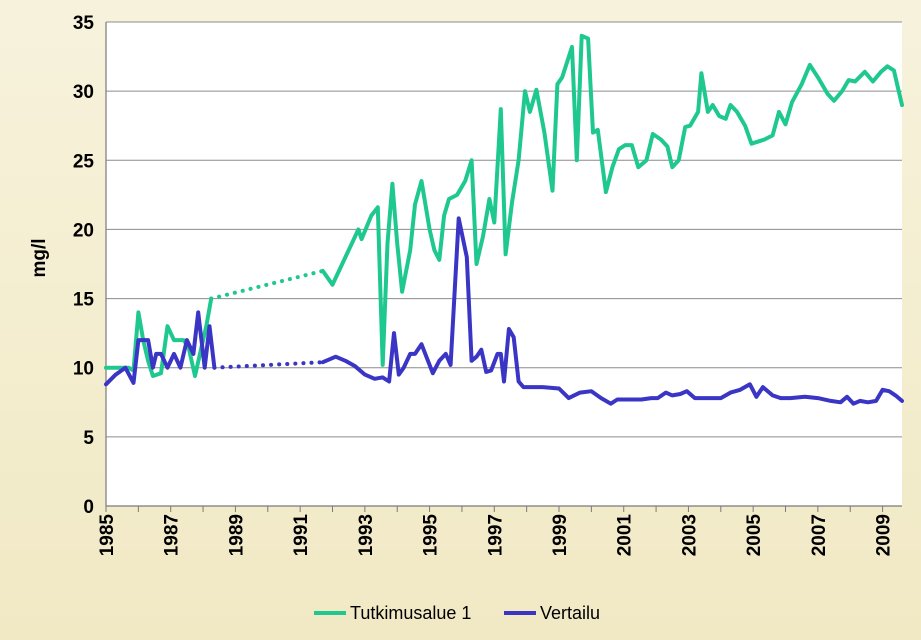 Image resolution: width=921 pixels, height=640 pixels. Describe the element at coordinates (754, 535) in the screenshot. I see `x-tick-label: 2005` at that location.